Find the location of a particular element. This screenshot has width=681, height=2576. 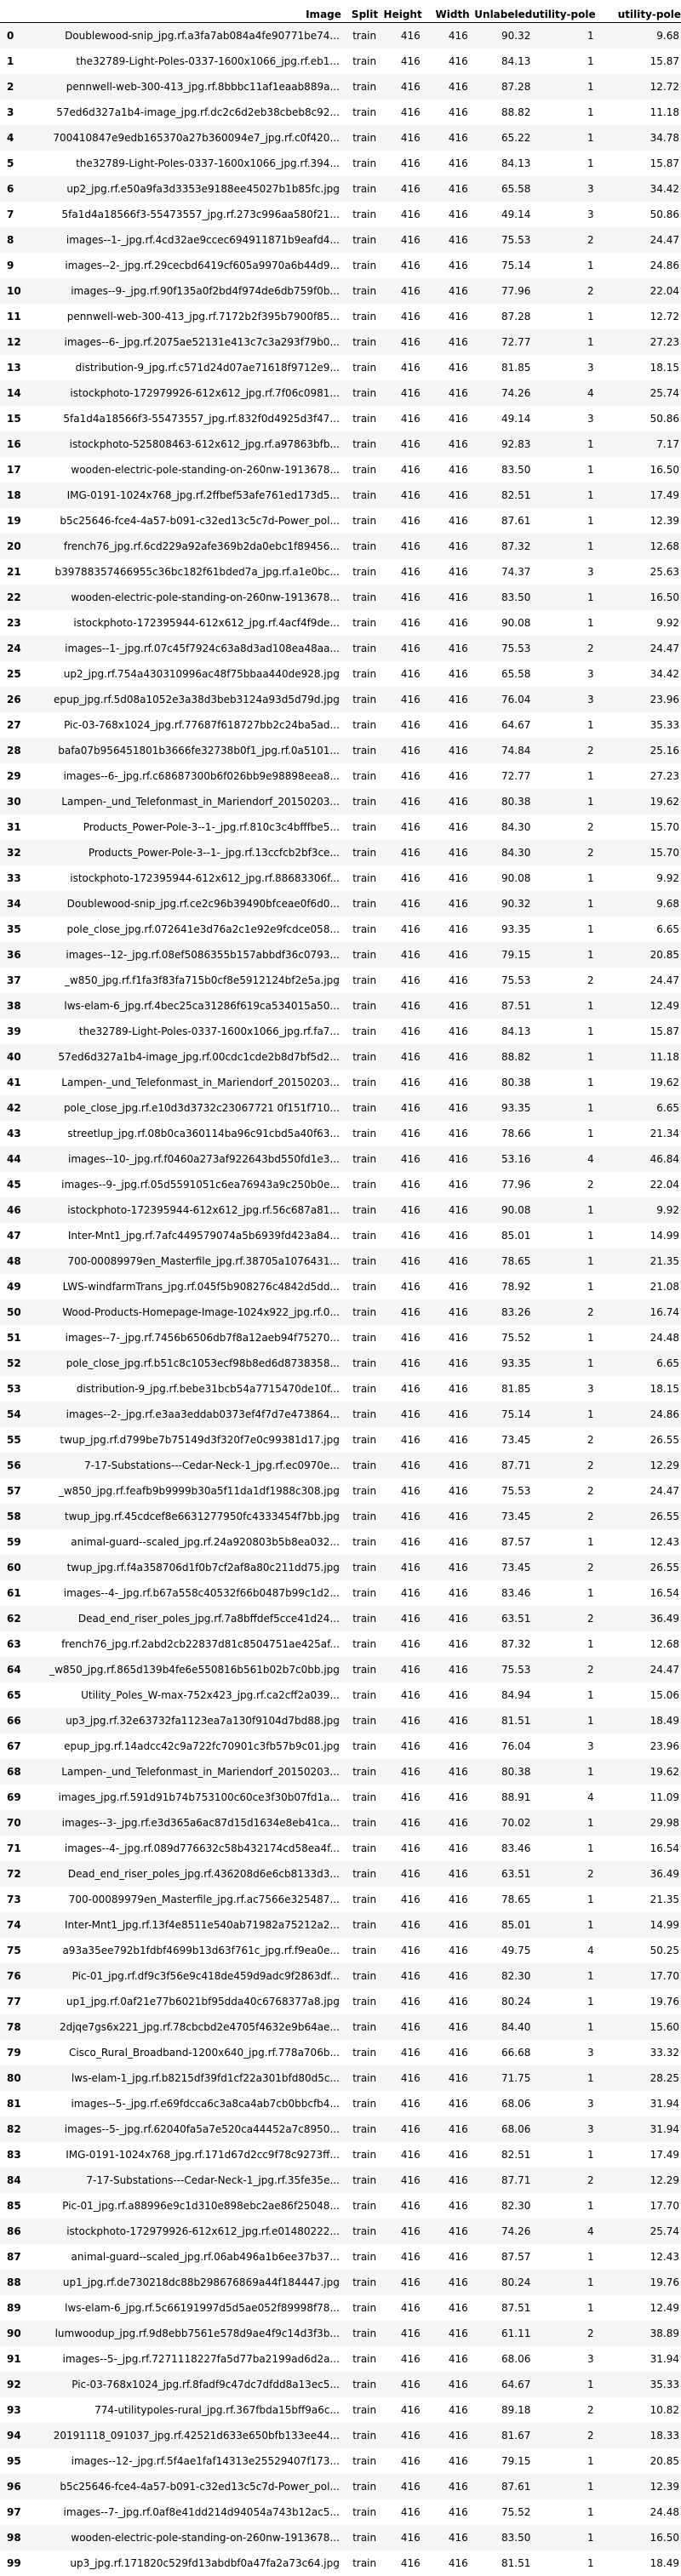

utility-pole-percent-cell: 24.48 is located at coordinates (638, 1338).